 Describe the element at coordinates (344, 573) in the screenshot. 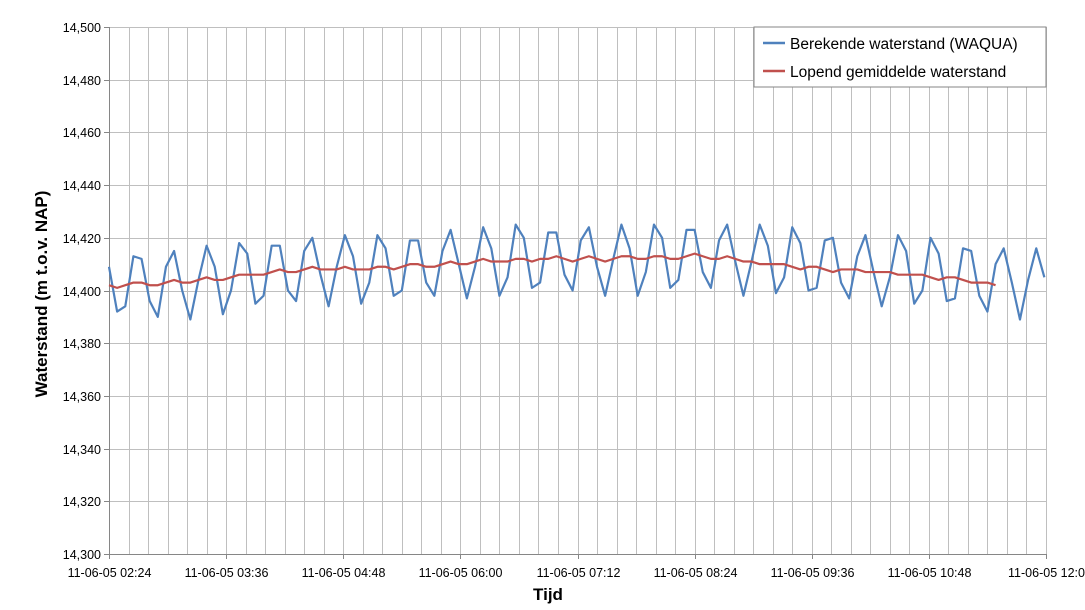

I see `x-tick-label: 11-06-05 04:48` at that location.